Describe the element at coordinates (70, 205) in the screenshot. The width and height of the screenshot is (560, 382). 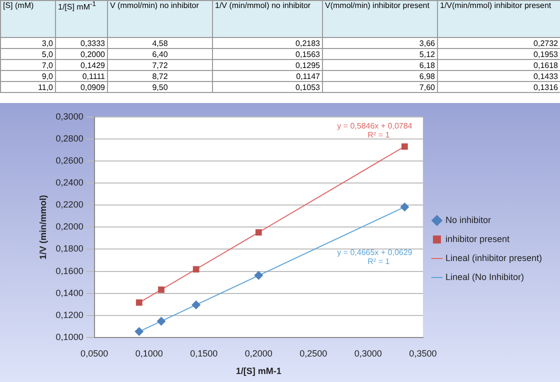
I see `y-tick-label: 0,2200` at that location.